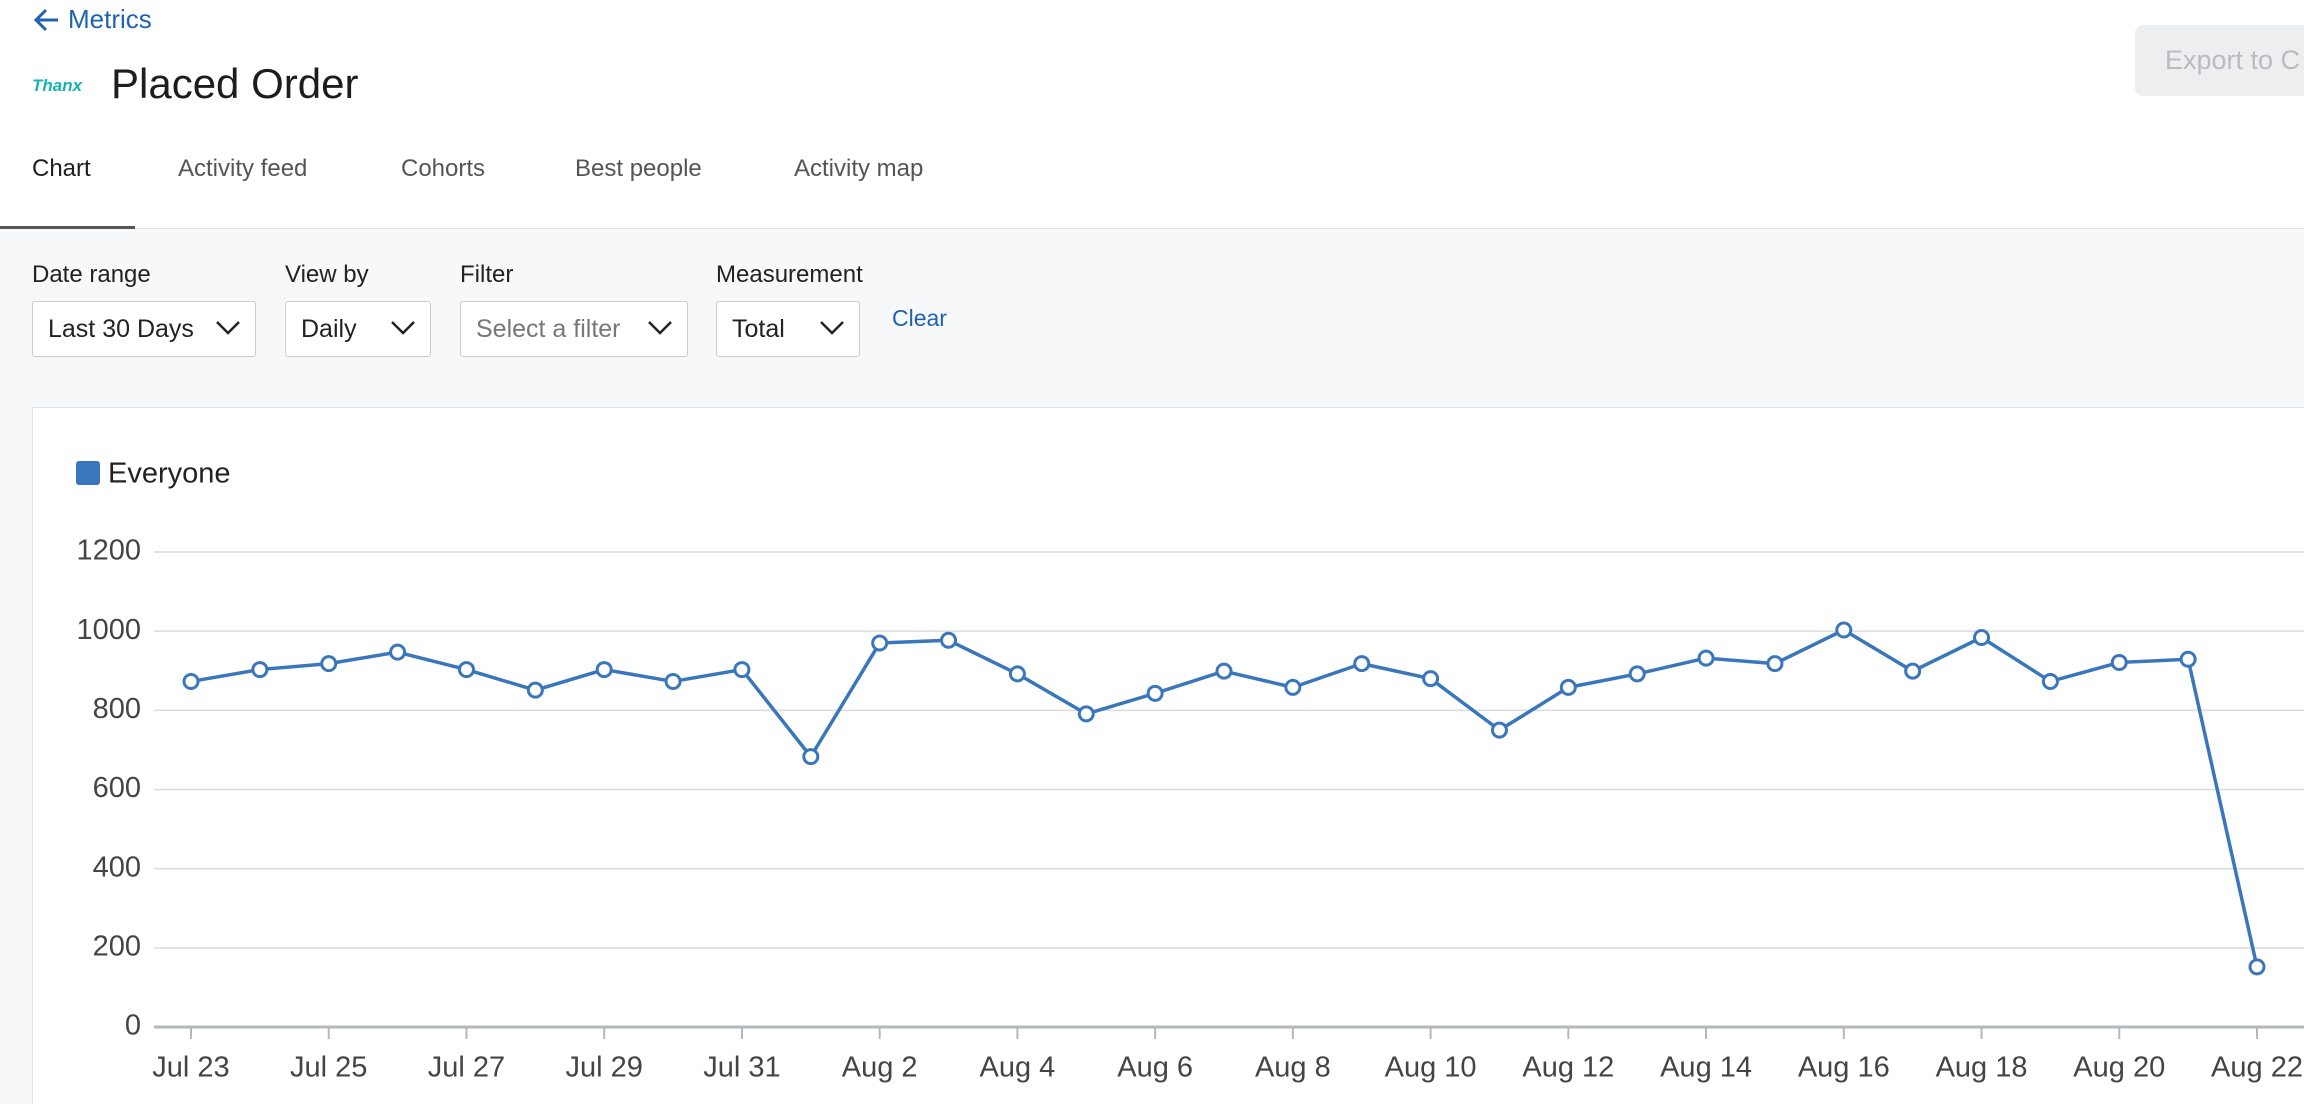 Image resolution: width=2304 pixels, height=1109 pixels. What do you see at coordinates (243, 168) in the screenshot?
I see `tab: Activity feed` at bounding box center [243, 168].